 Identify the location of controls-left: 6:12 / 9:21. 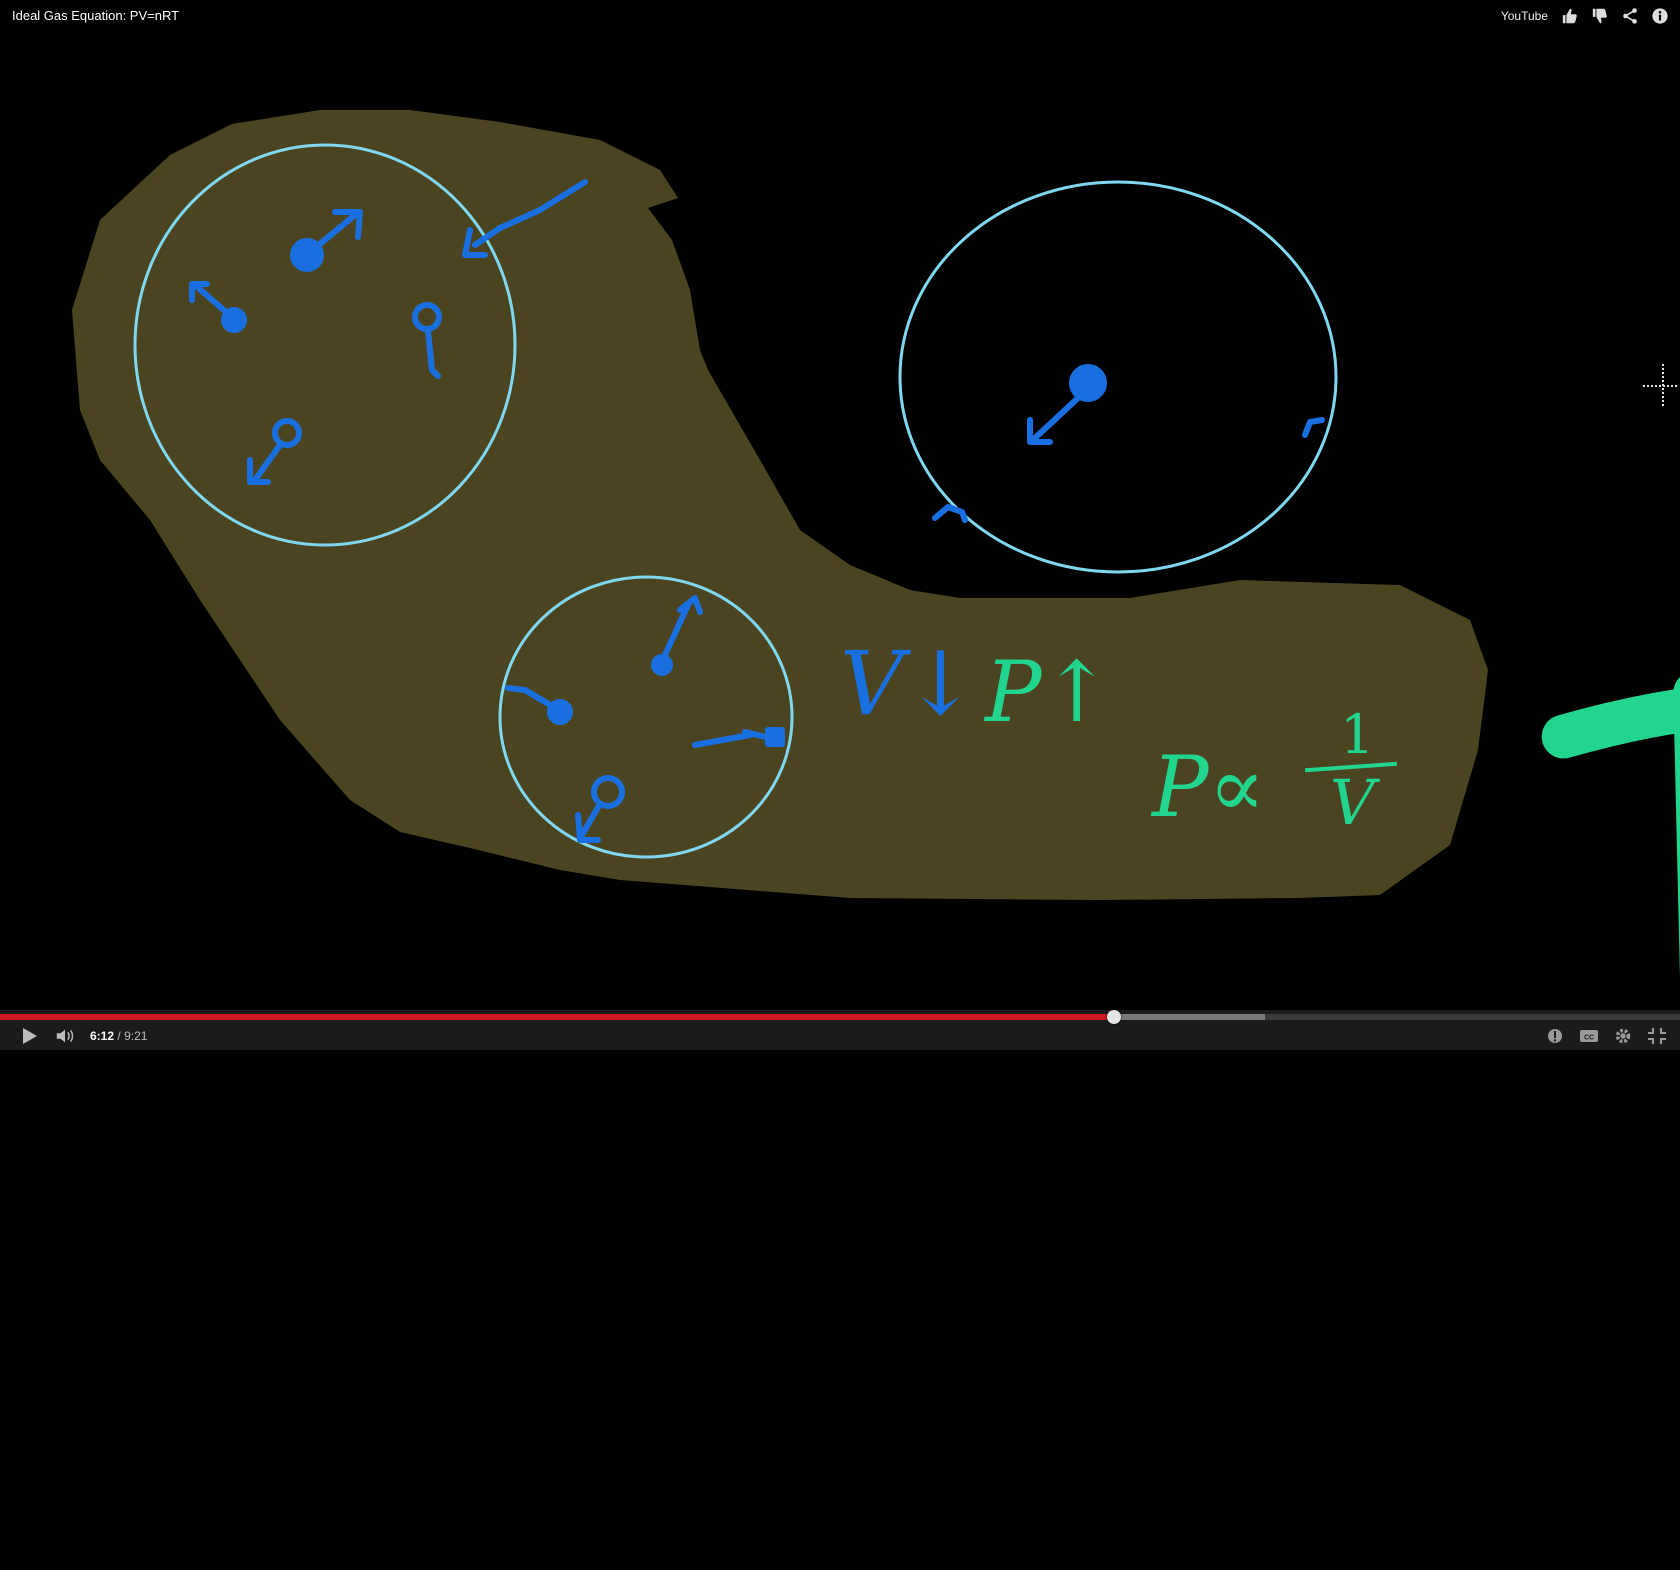
(82, 1036).